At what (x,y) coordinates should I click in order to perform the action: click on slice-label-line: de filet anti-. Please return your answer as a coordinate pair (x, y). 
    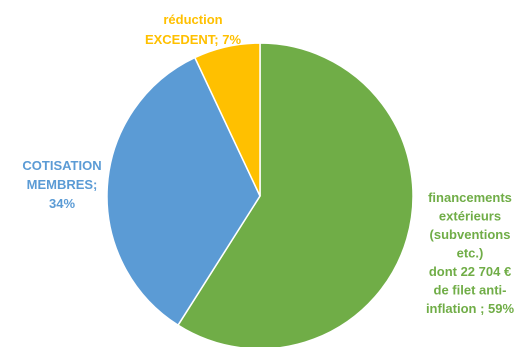
    Looking at the image, I should click on (470, 290).